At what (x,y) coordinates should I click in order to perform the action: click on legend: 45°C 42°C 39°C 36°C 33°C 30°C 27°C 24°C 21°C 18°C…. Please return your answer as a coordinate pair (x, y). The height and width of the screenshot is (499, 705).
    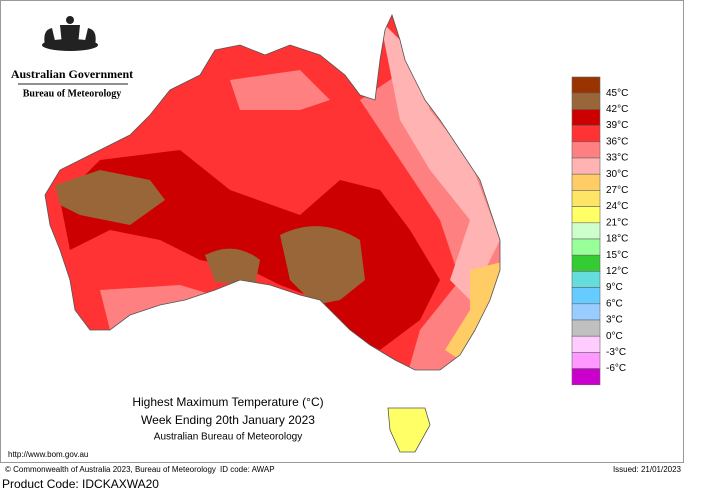
    Looking at the image, I should click on (599, 231).